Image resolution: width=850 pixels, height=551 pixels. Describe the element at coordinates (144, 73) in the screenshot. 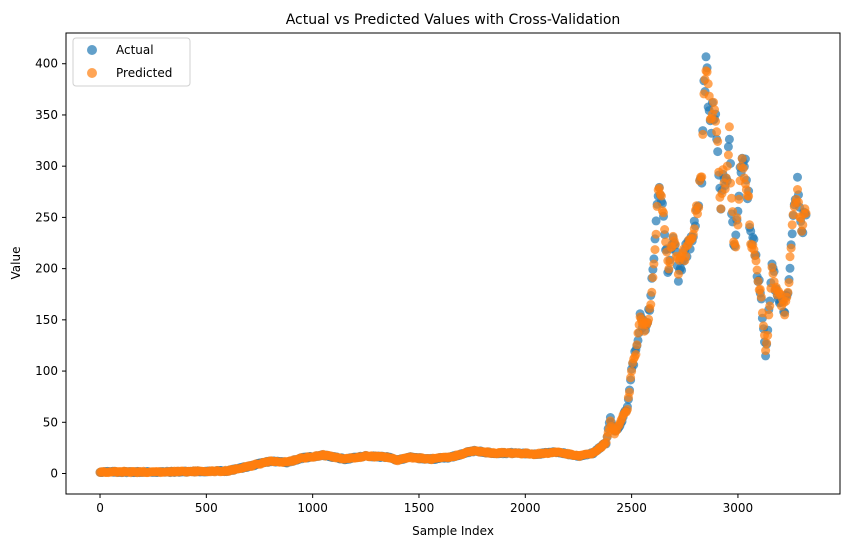

I see `legend-label-predicted: Predicted` at that location.